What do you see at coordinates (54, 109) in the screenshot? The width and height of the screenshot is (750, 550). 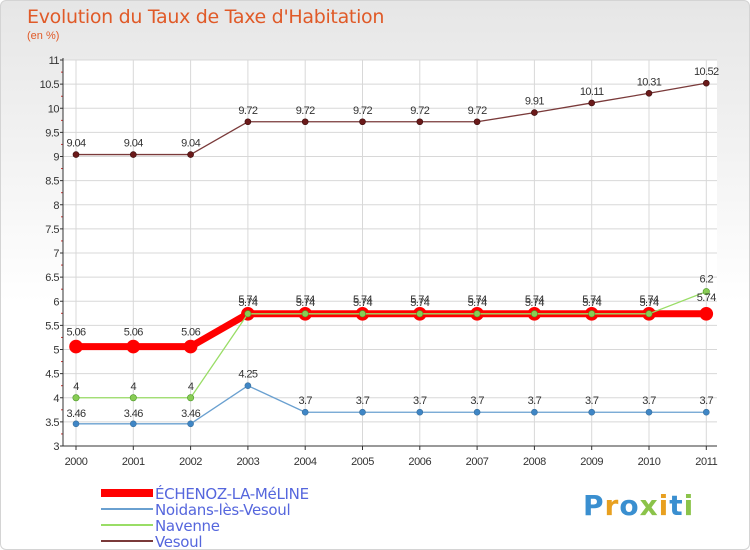 I see `y-tick-label: 10` at bounding box center [54, 109].